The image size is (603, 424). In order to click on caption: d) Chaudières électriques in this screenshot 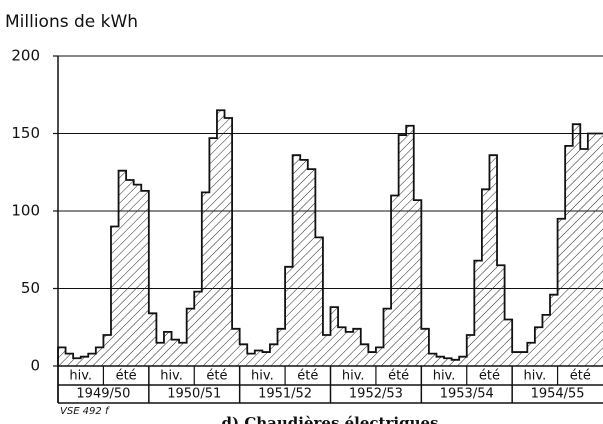, I will do `click(330, 419)`.